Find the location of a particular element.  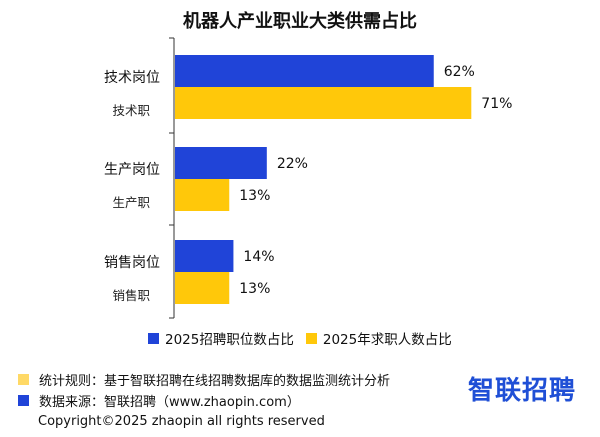

footer-swatch-blue is located at coordinates (23, 400).